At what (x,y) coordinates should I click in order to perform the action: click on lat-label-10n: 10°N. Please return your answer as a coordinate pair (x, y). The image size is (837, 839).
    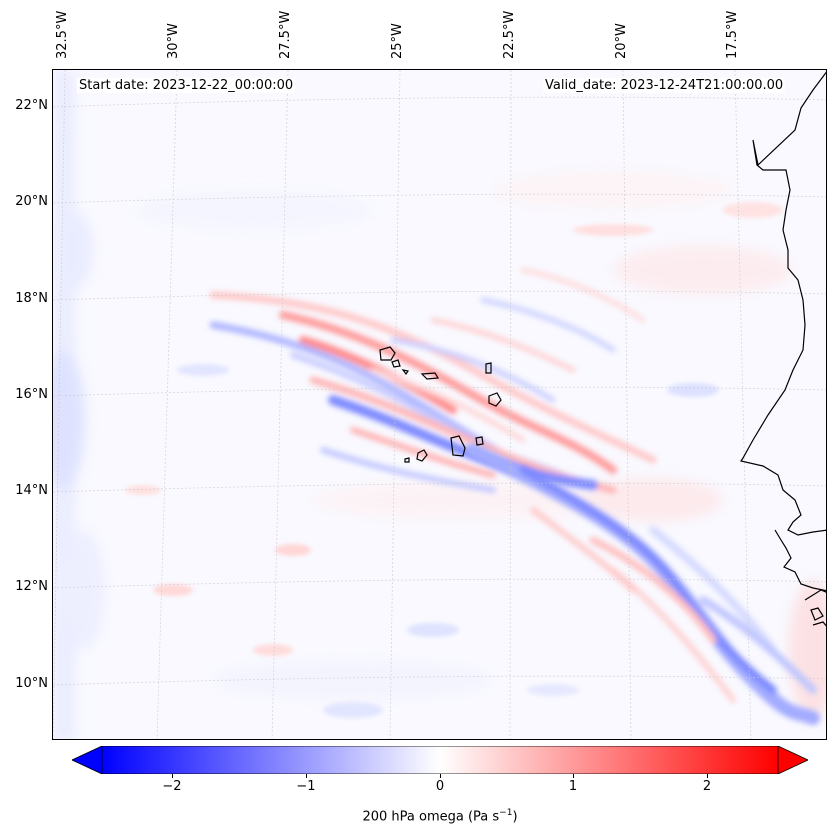
    Looking at the image, I should click on (31, 683).